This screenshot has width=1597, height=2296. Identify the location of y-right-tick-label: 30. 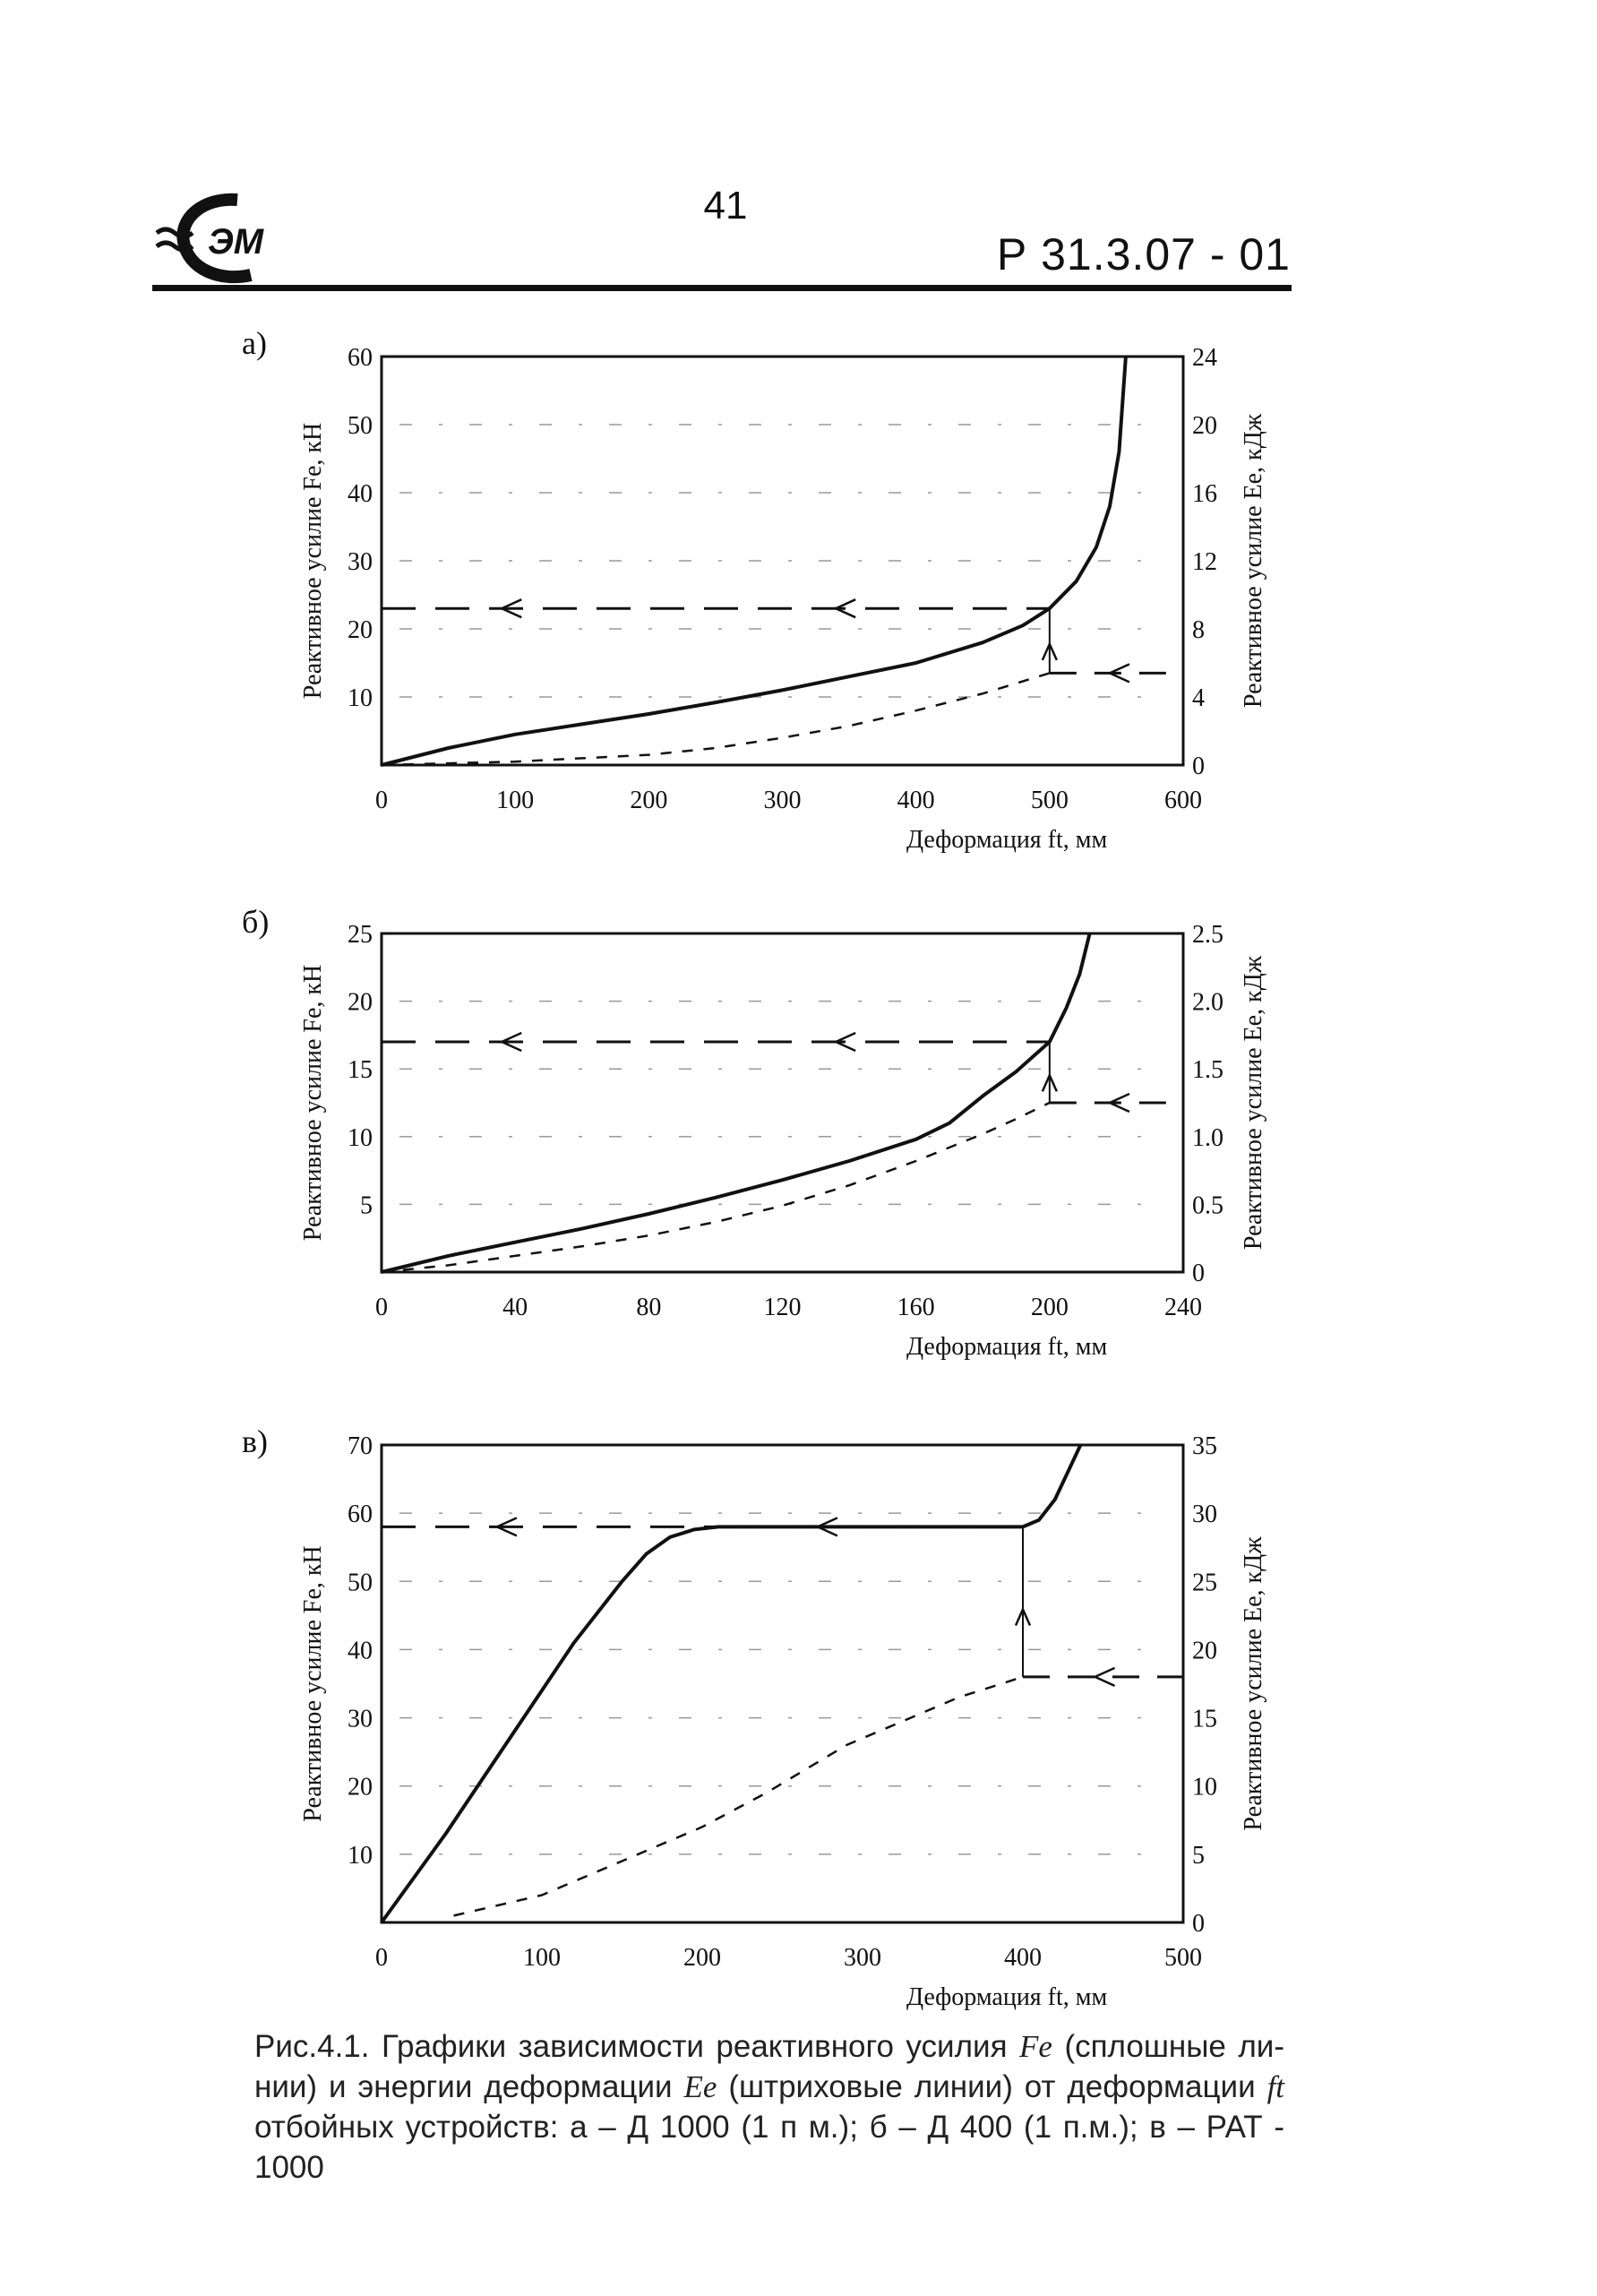
(1205, 1514).